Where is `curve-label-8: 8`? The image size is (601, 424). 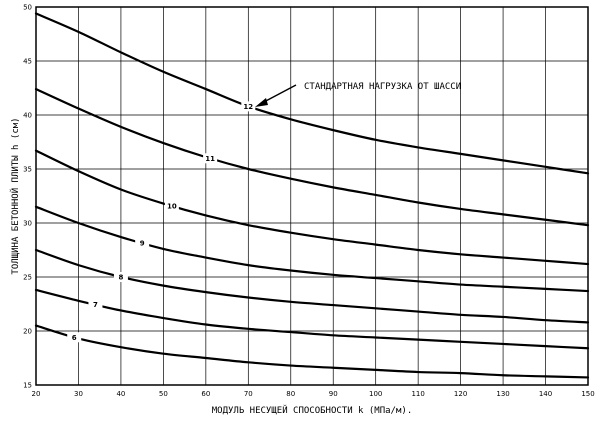 curve-label-8: 8 is located at coordinates (120, 278).